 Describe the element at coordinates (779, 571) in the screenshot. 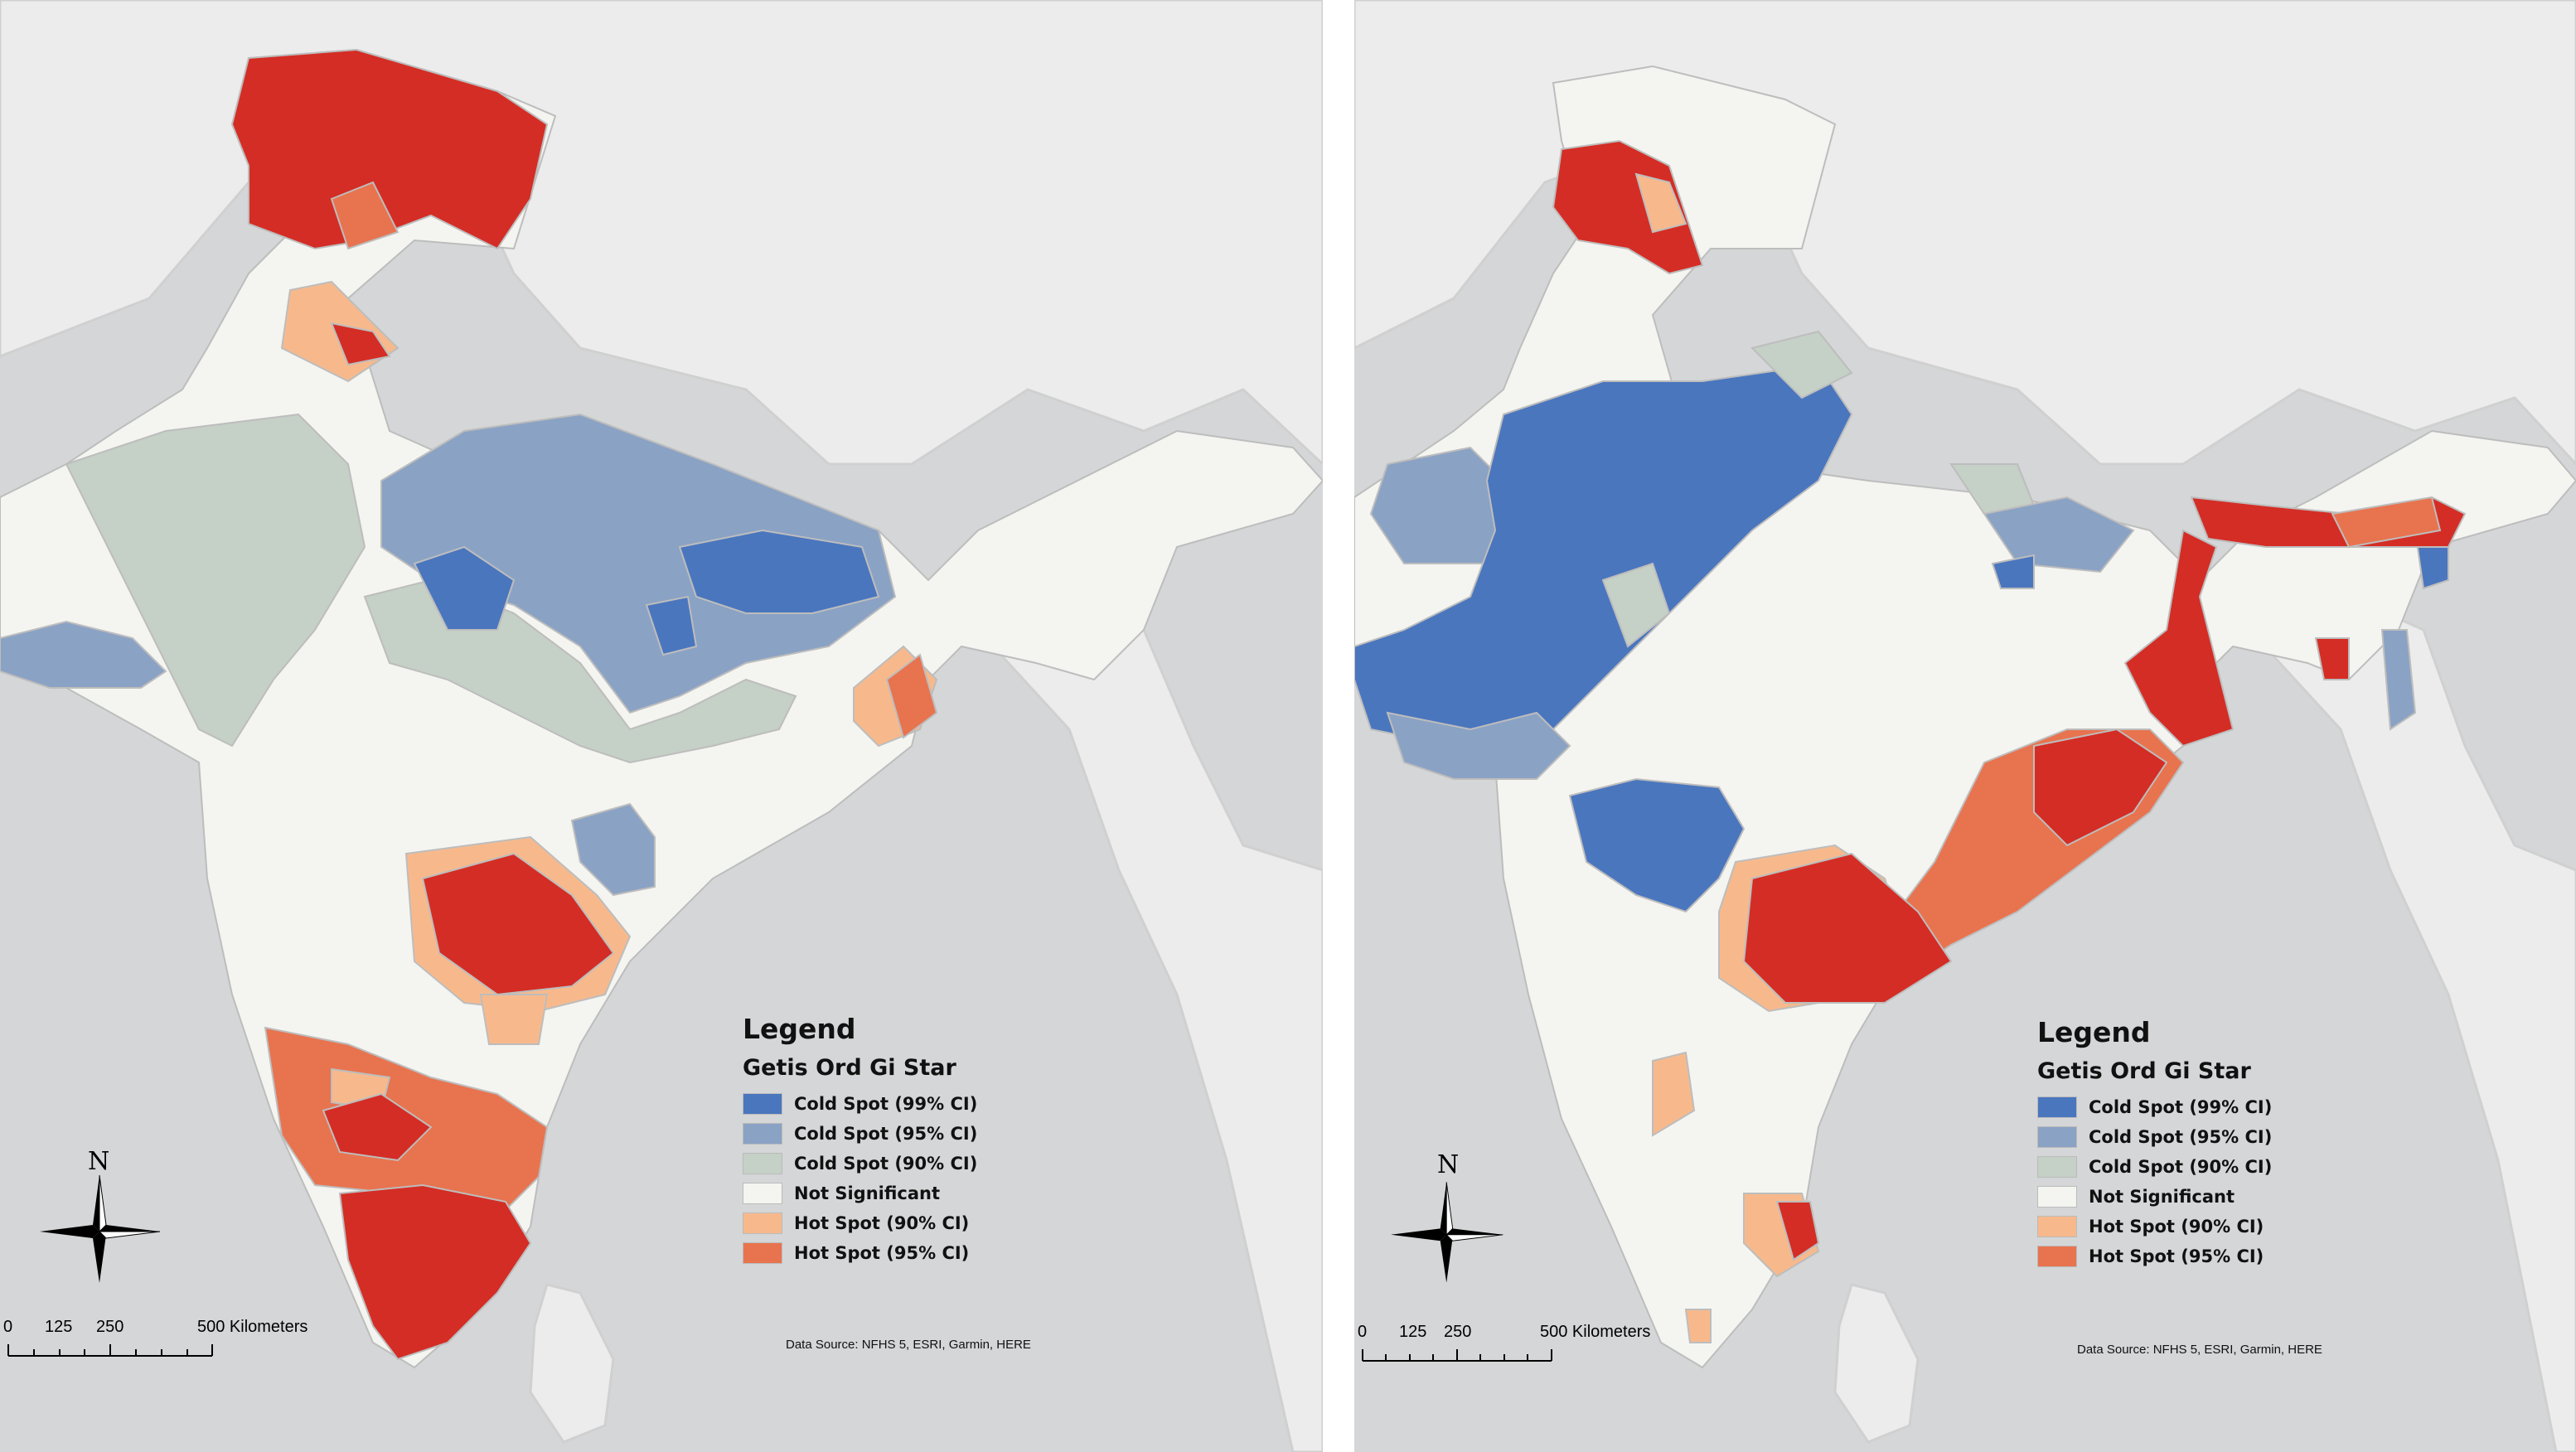

I see `zone-cold99-b` at that location.